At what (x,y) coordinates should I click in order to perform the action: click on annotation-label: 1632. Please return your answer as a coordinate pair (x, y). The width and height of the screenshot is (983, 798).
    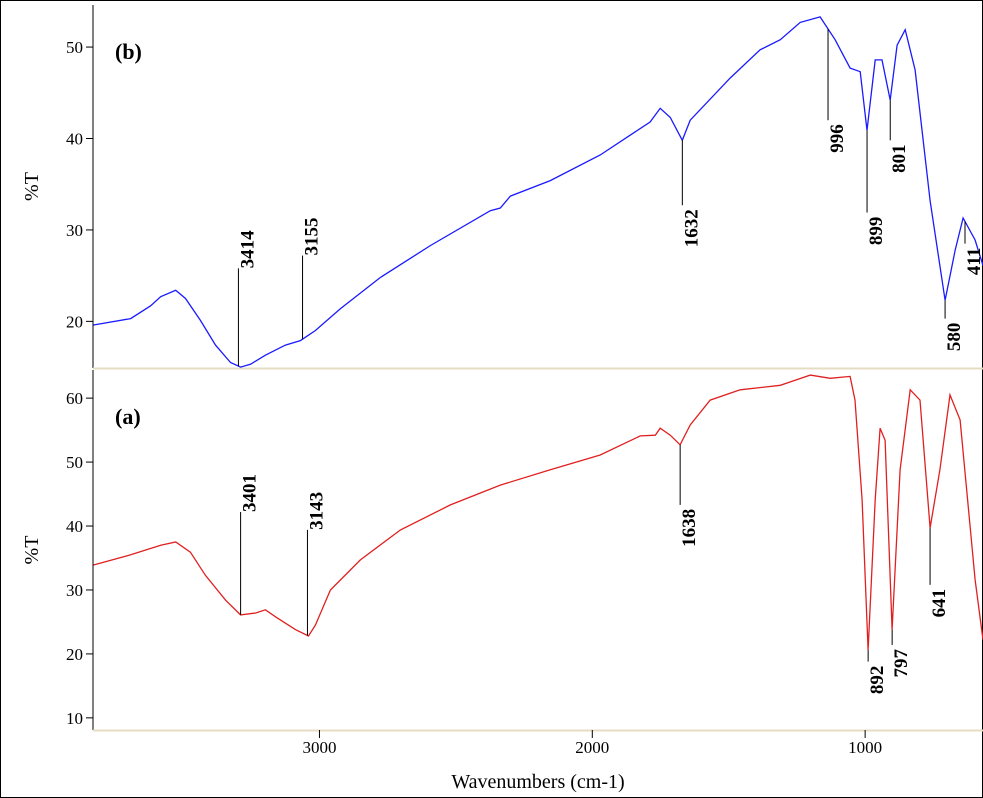
    Looking at the image, I should click on (691, 228).